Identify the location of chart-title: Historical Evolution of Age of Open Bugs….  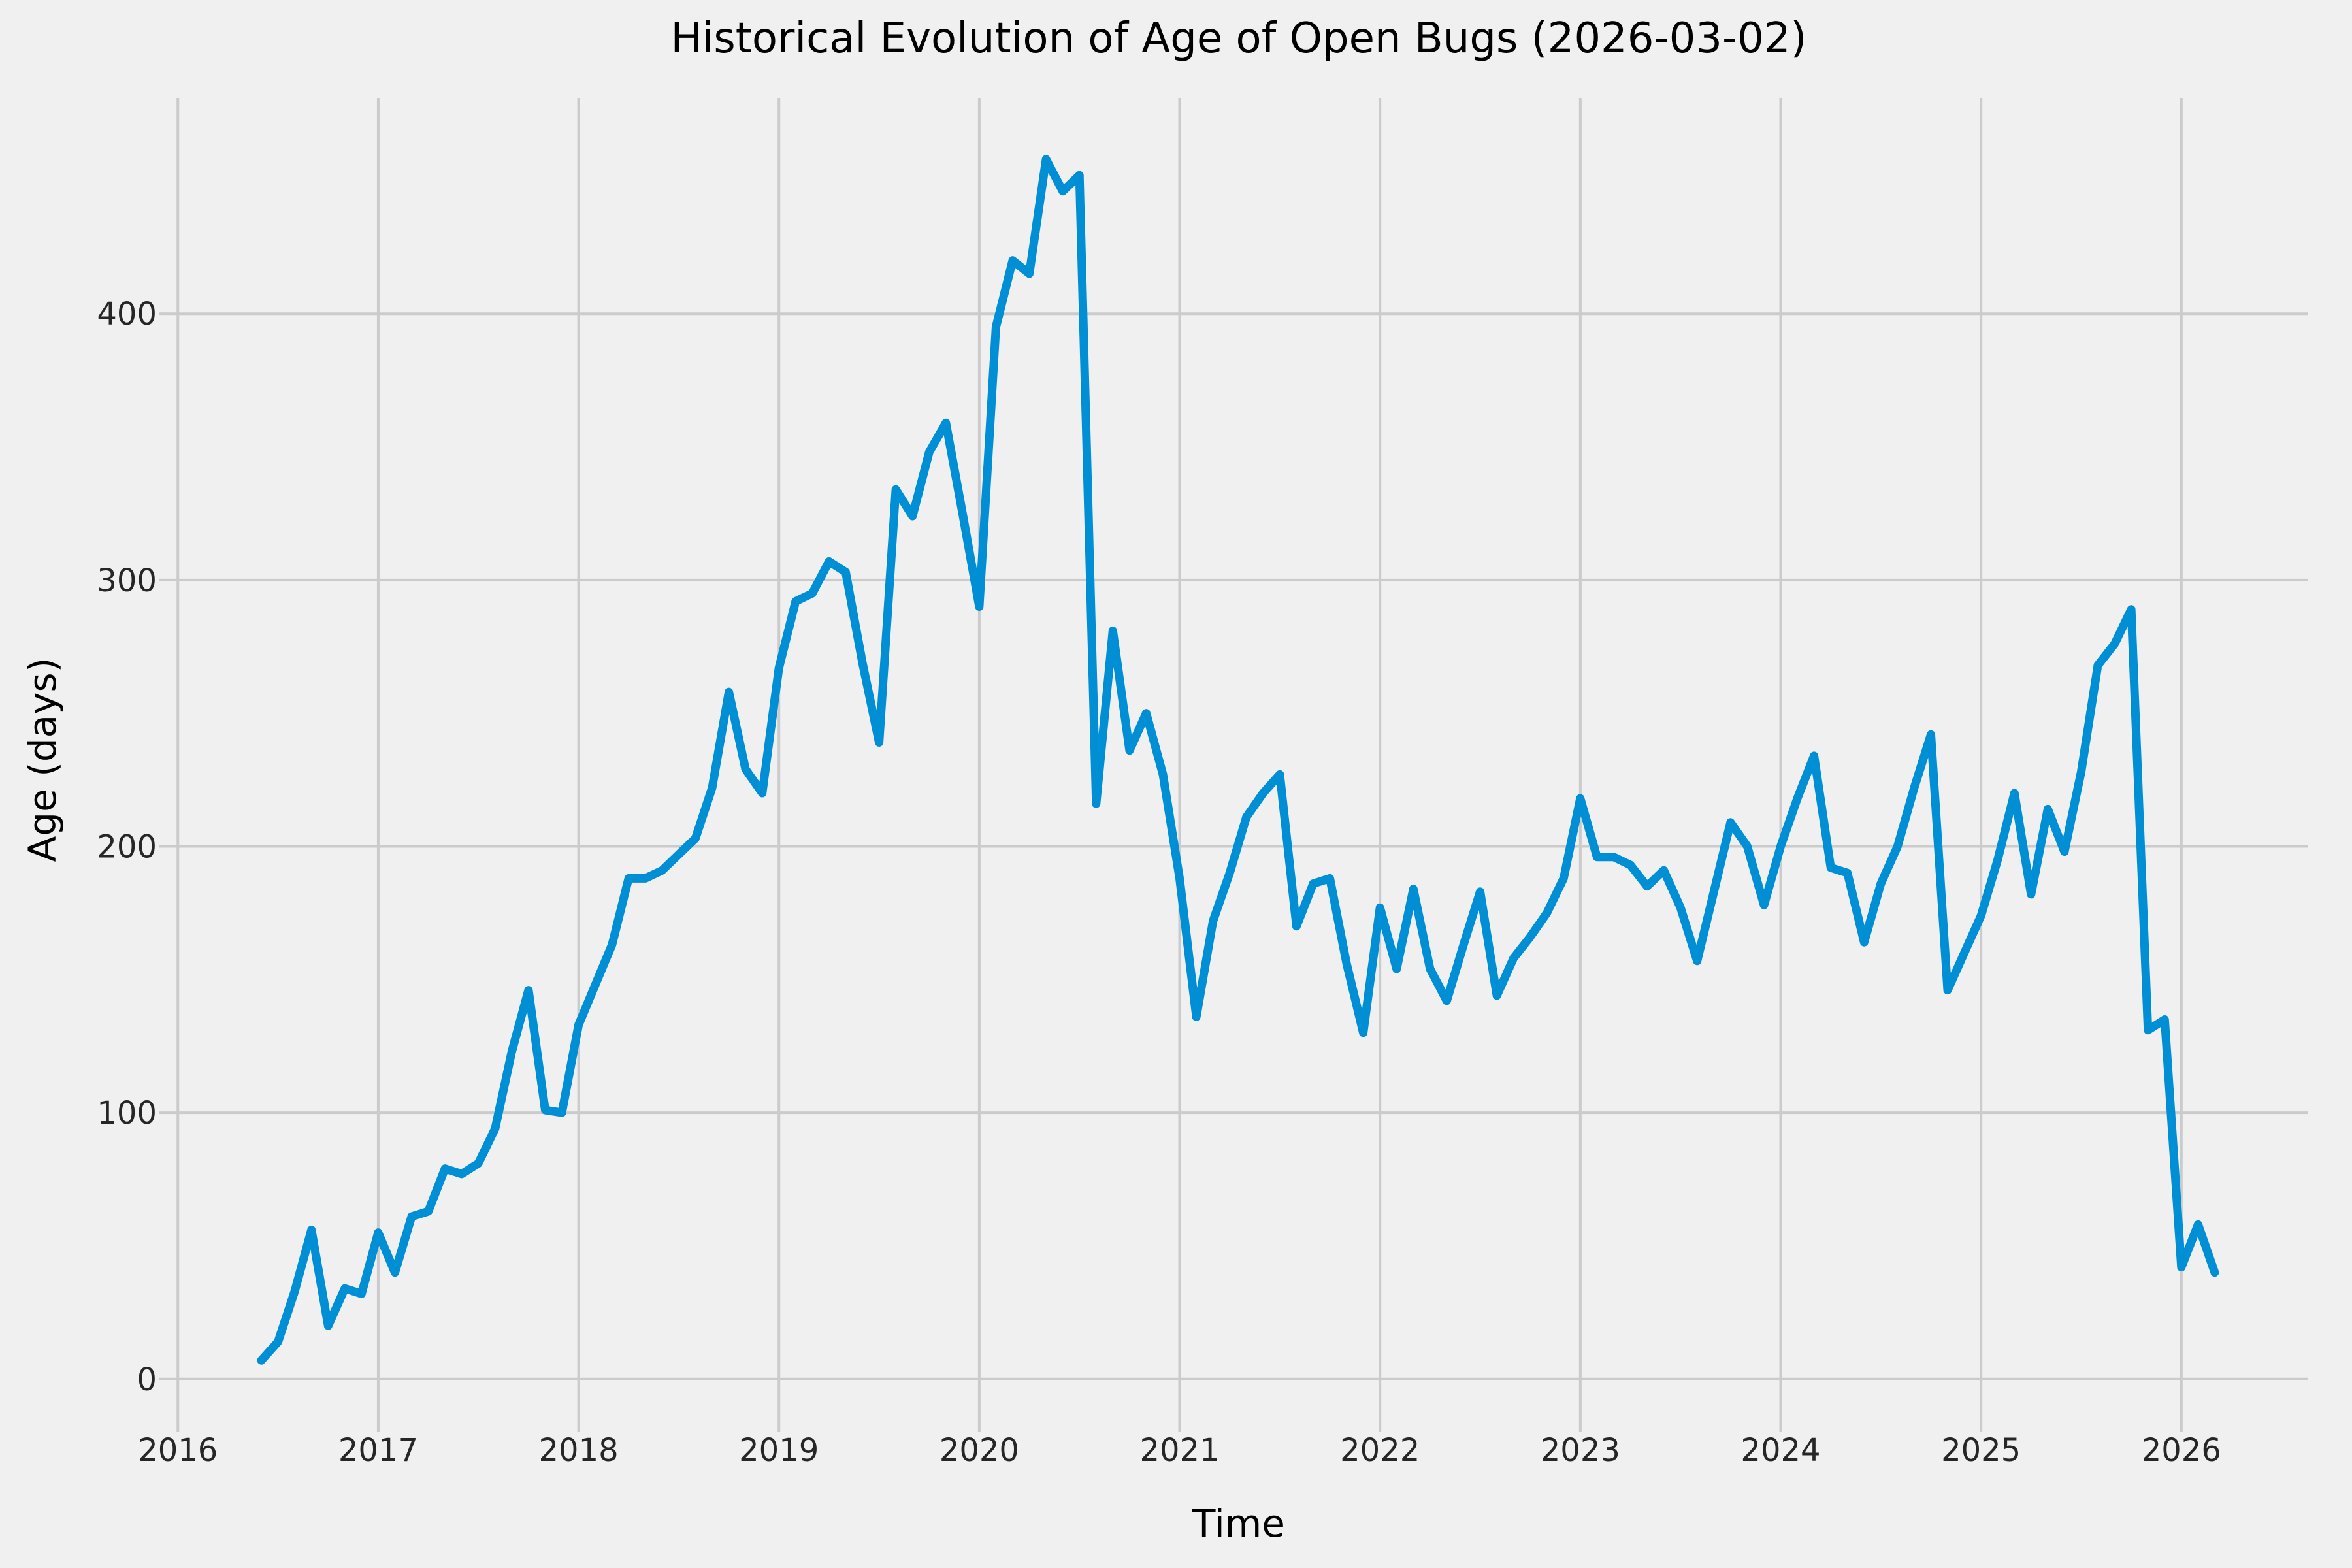
(1239, 38).